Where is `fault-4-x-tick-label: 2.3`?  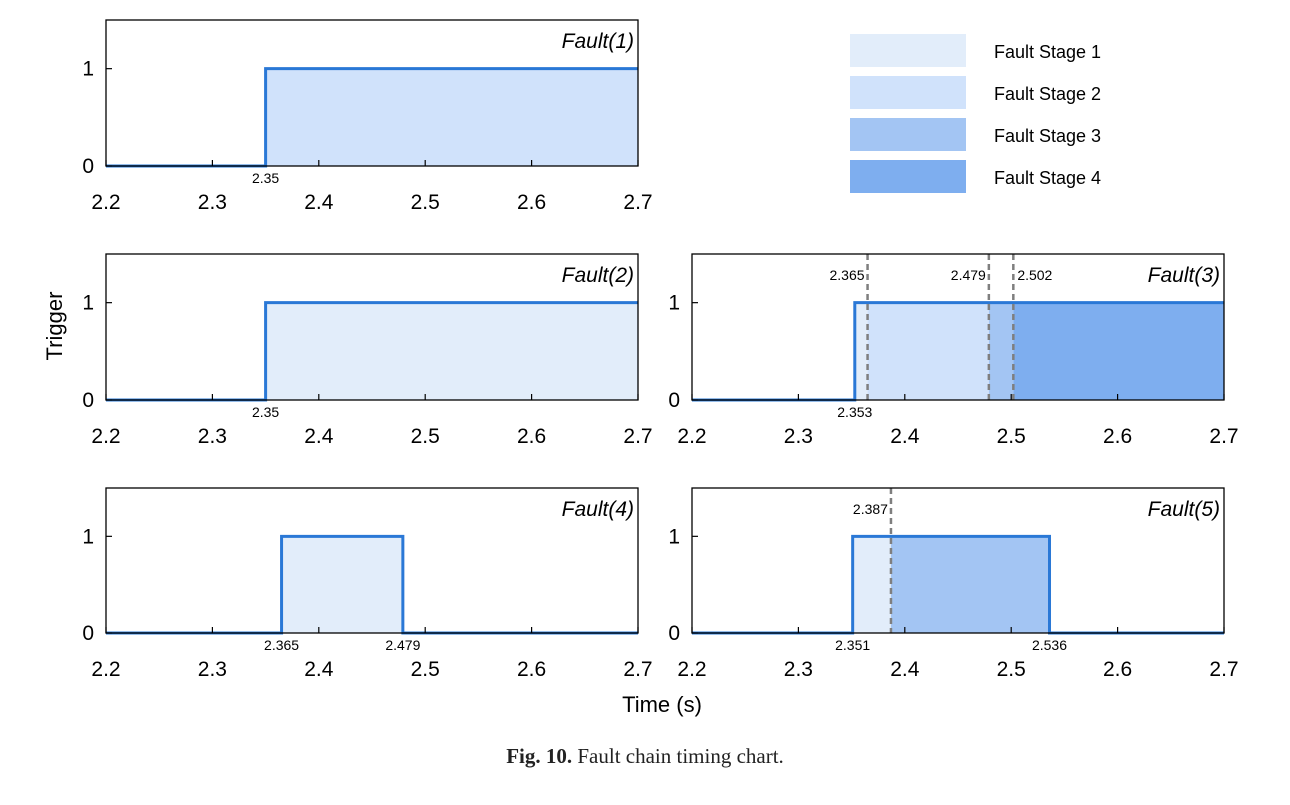
fault-4-x-tick-label: 2.3 is located at coordinates (212, 669).